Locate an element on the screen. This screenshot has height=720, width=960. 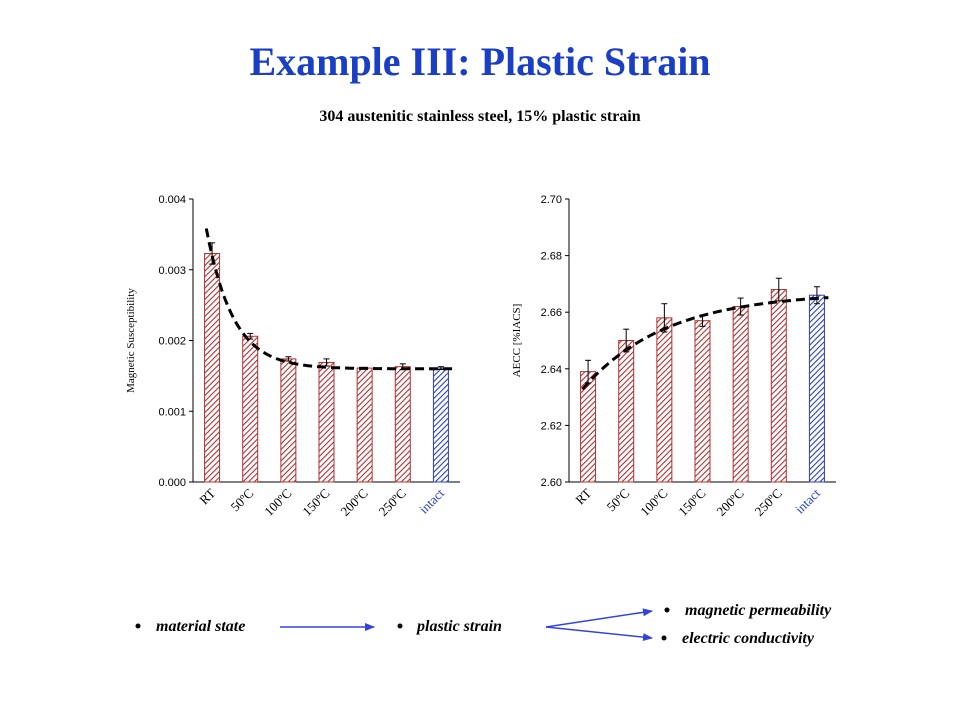
y-tick-label: 2.64 is located at coordinates (551, 370).